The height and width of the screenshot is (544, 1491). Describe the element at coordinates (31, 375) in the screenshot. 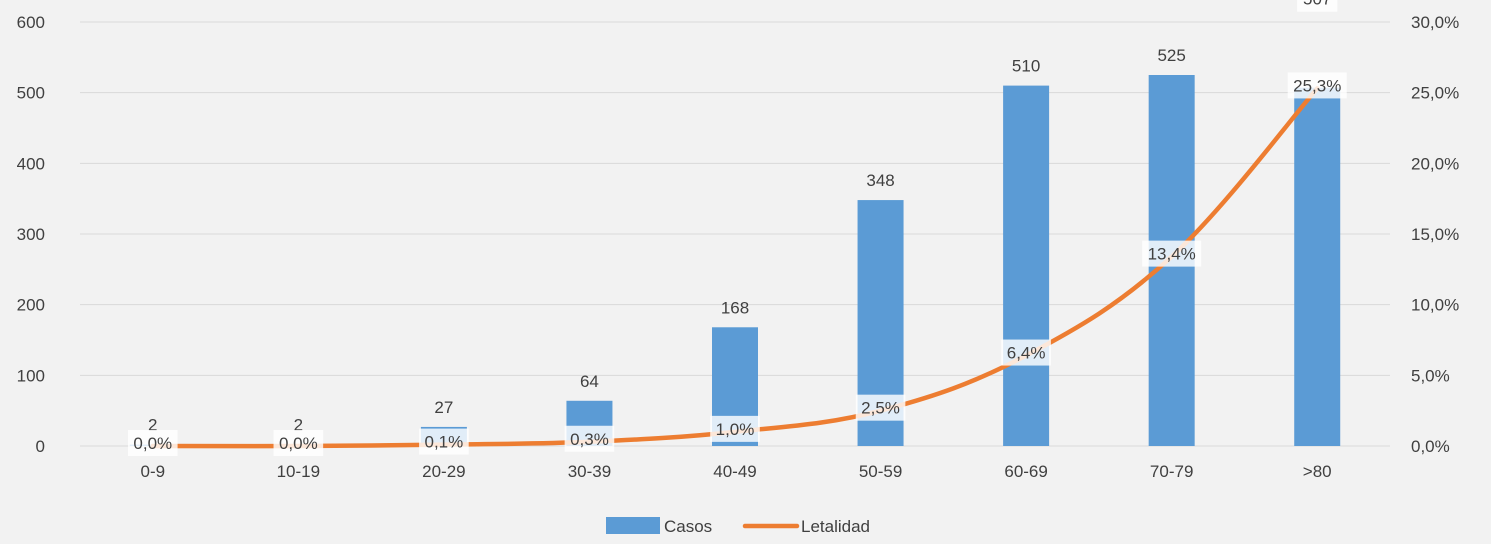

I see `y-left-tick-label: 100` at that location.